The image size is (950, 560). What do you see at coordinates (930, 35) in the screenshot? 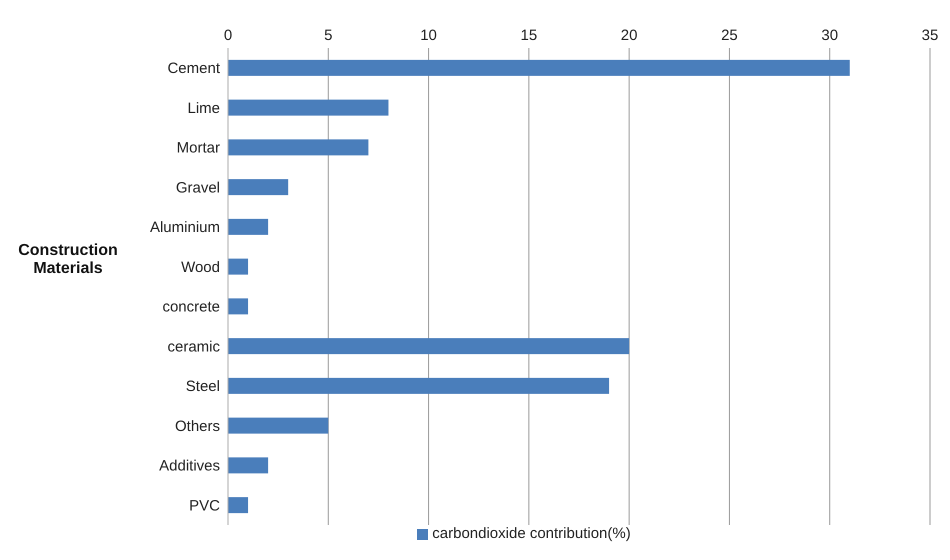
I see `x-tick-label: 35` at bounding box center [930, 35].